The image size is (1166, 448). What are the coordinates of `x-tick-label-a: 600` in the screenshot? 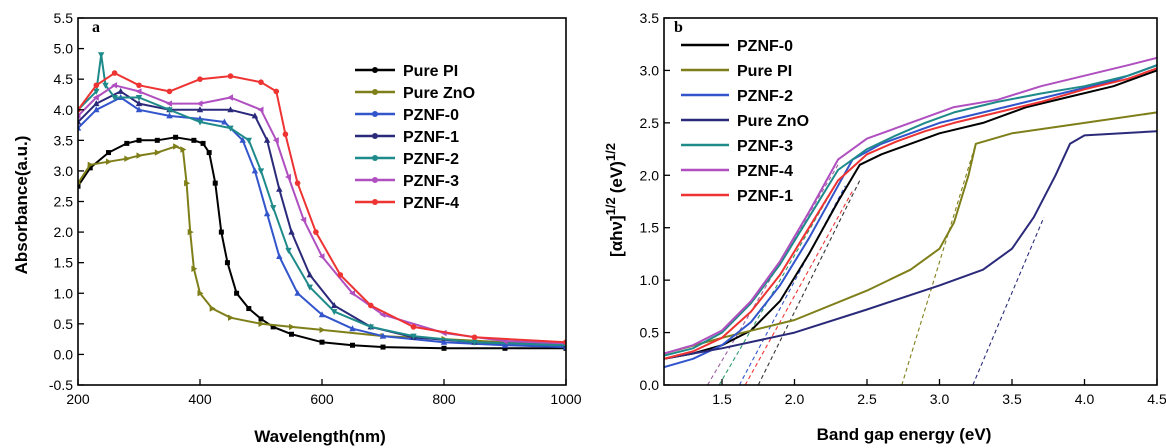 It's located at (322, 399).